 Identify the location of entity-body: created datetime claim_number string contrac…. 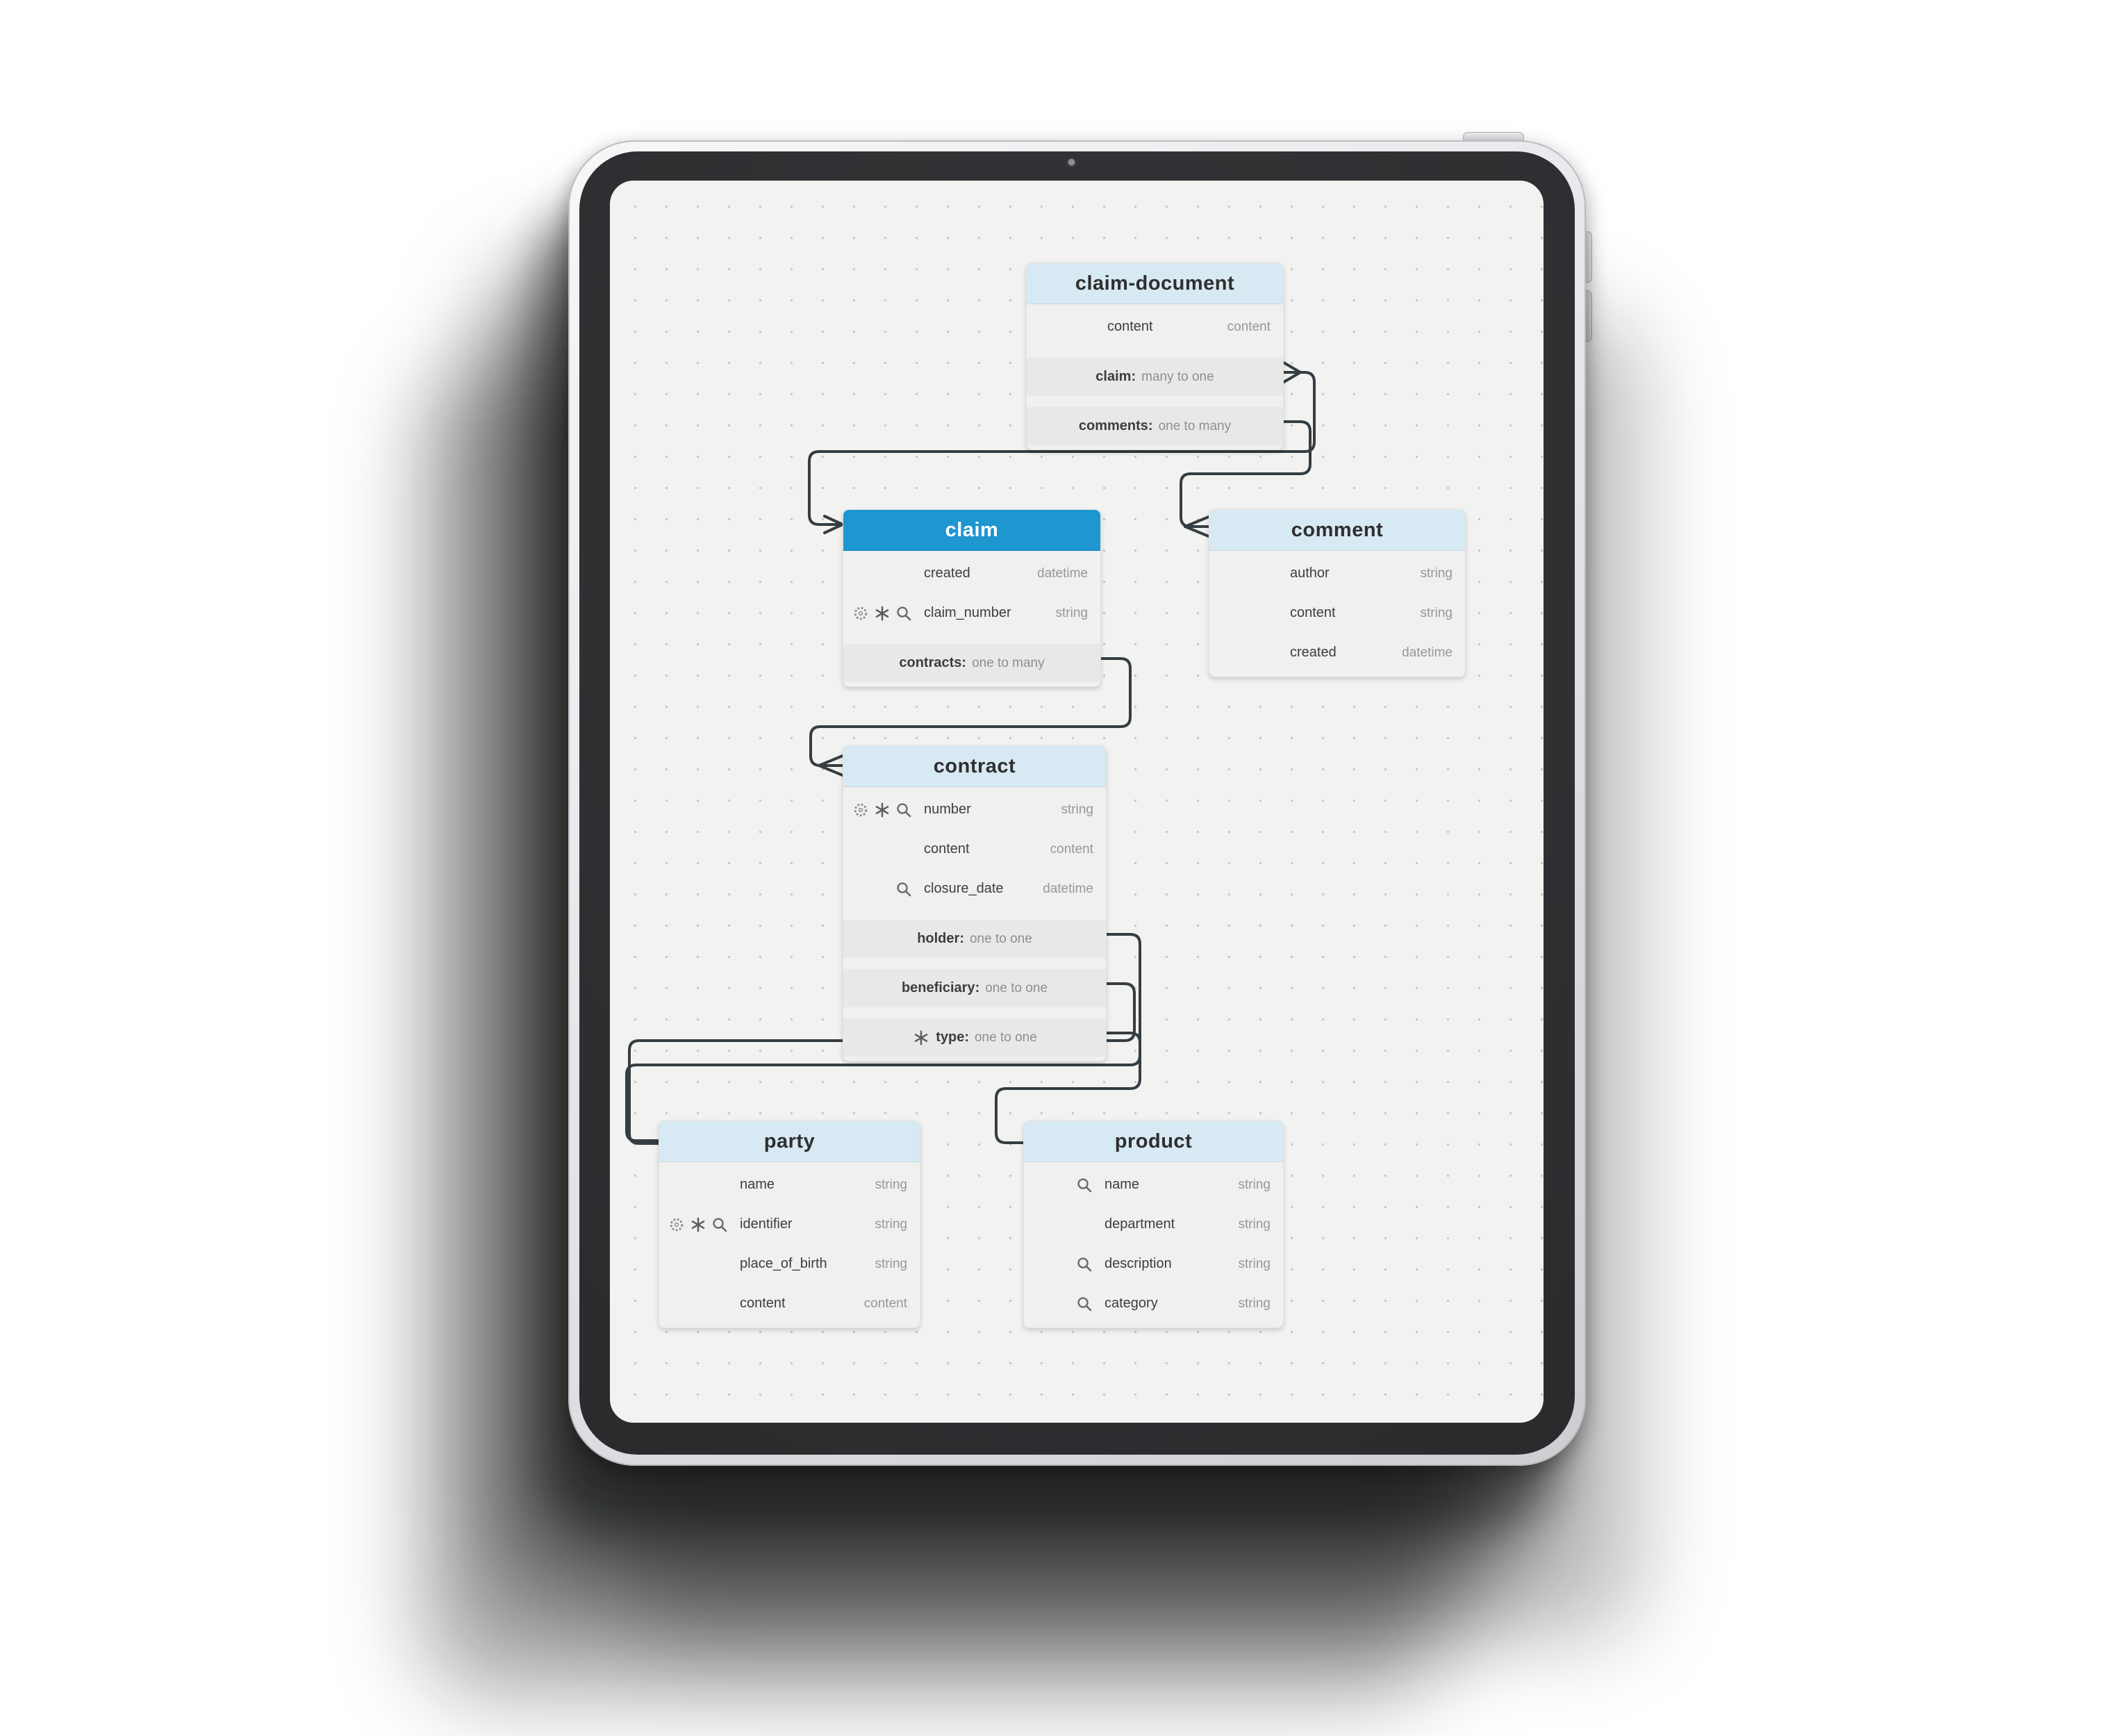
(971, 618).